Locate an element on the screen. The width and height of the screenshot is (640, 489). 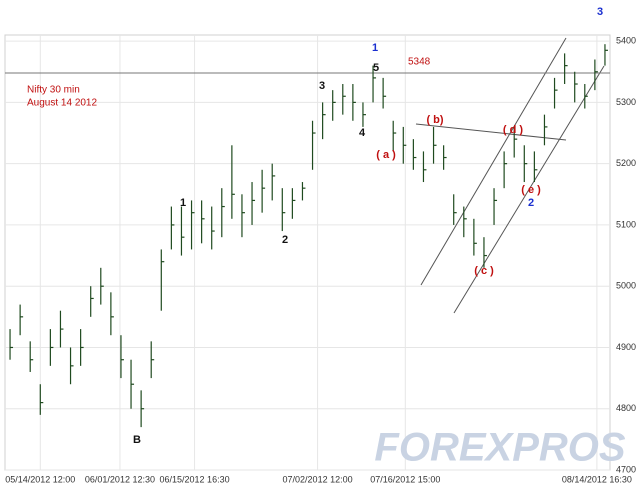
wave-label: 5 is located at coordinates (376, 68).